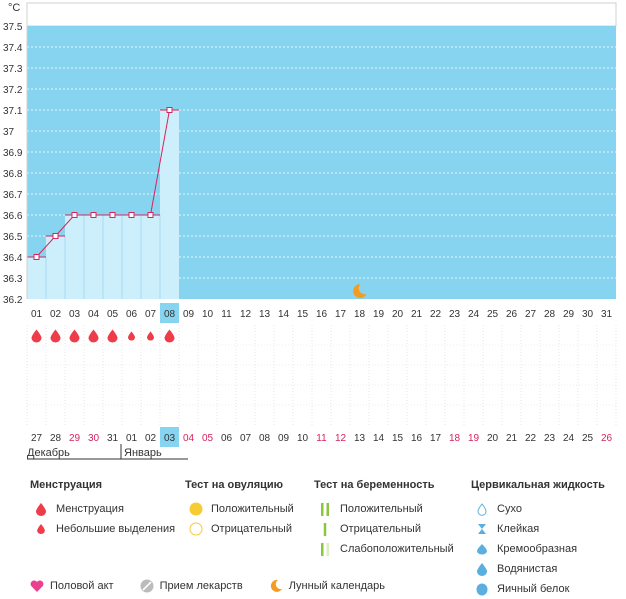 The height and width of the screenshot is (599, 626). I want to click on day-label: 22, so click(436, 314).